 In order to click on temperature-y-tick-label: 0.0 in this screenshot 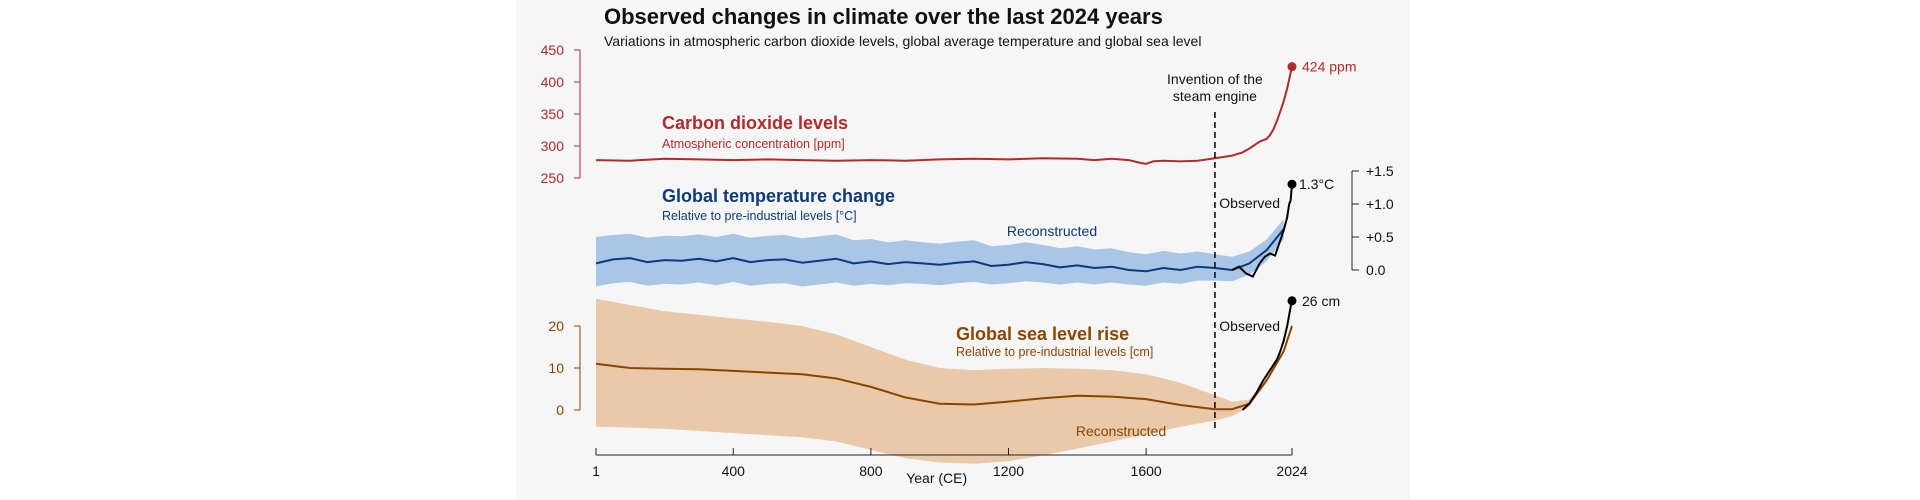, I will do `click(1376, 270)`.